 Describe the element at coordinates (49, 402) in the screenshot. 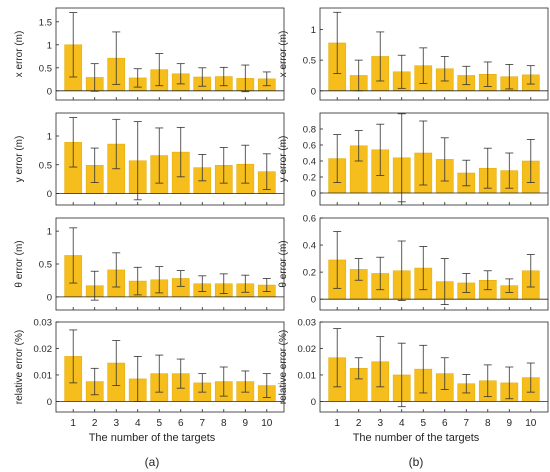

I see `y-tick-label-a-r3-0: 0` at that location.